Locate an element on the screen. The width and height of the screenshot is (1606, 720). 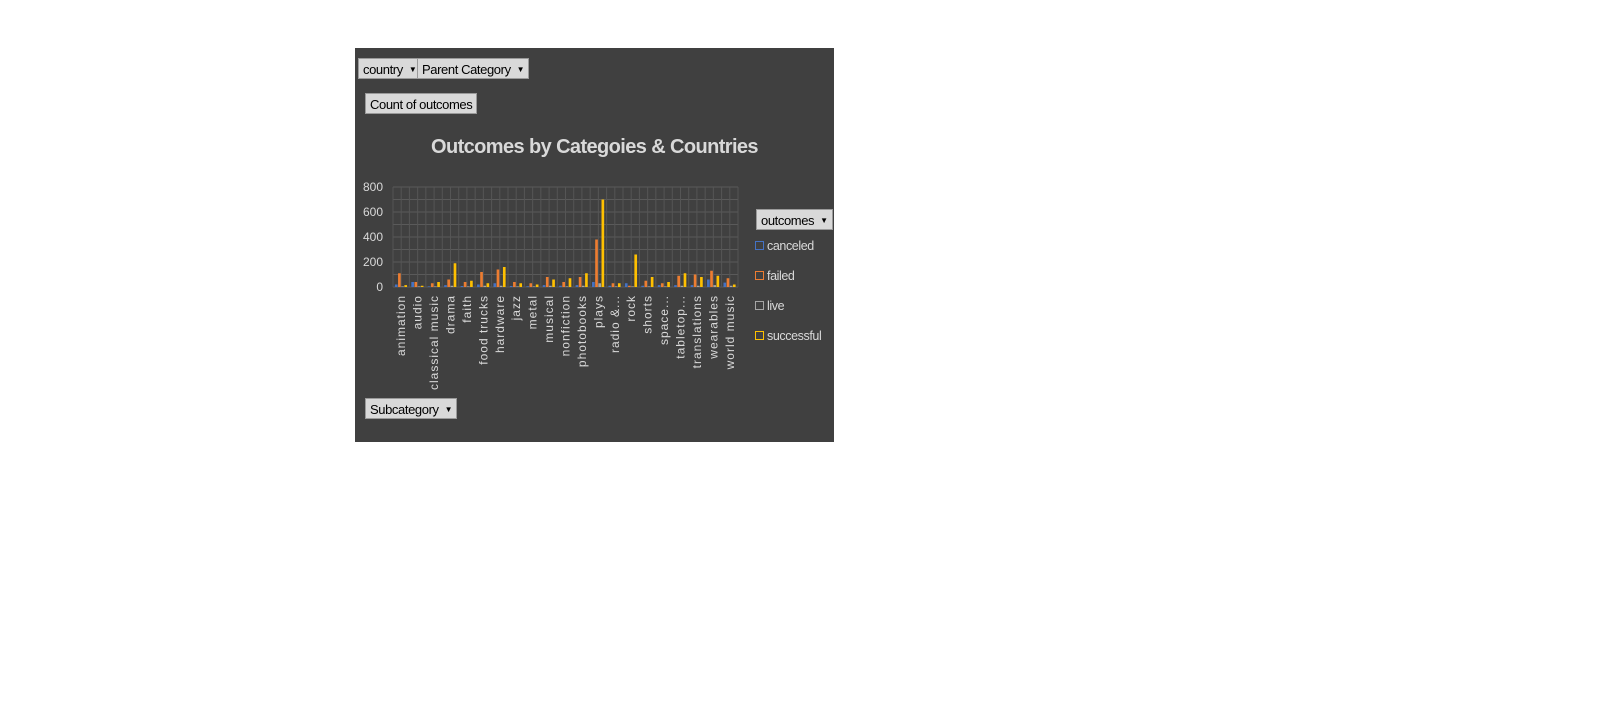
legend-item-failed: failed is located at coordinates (775, 276).